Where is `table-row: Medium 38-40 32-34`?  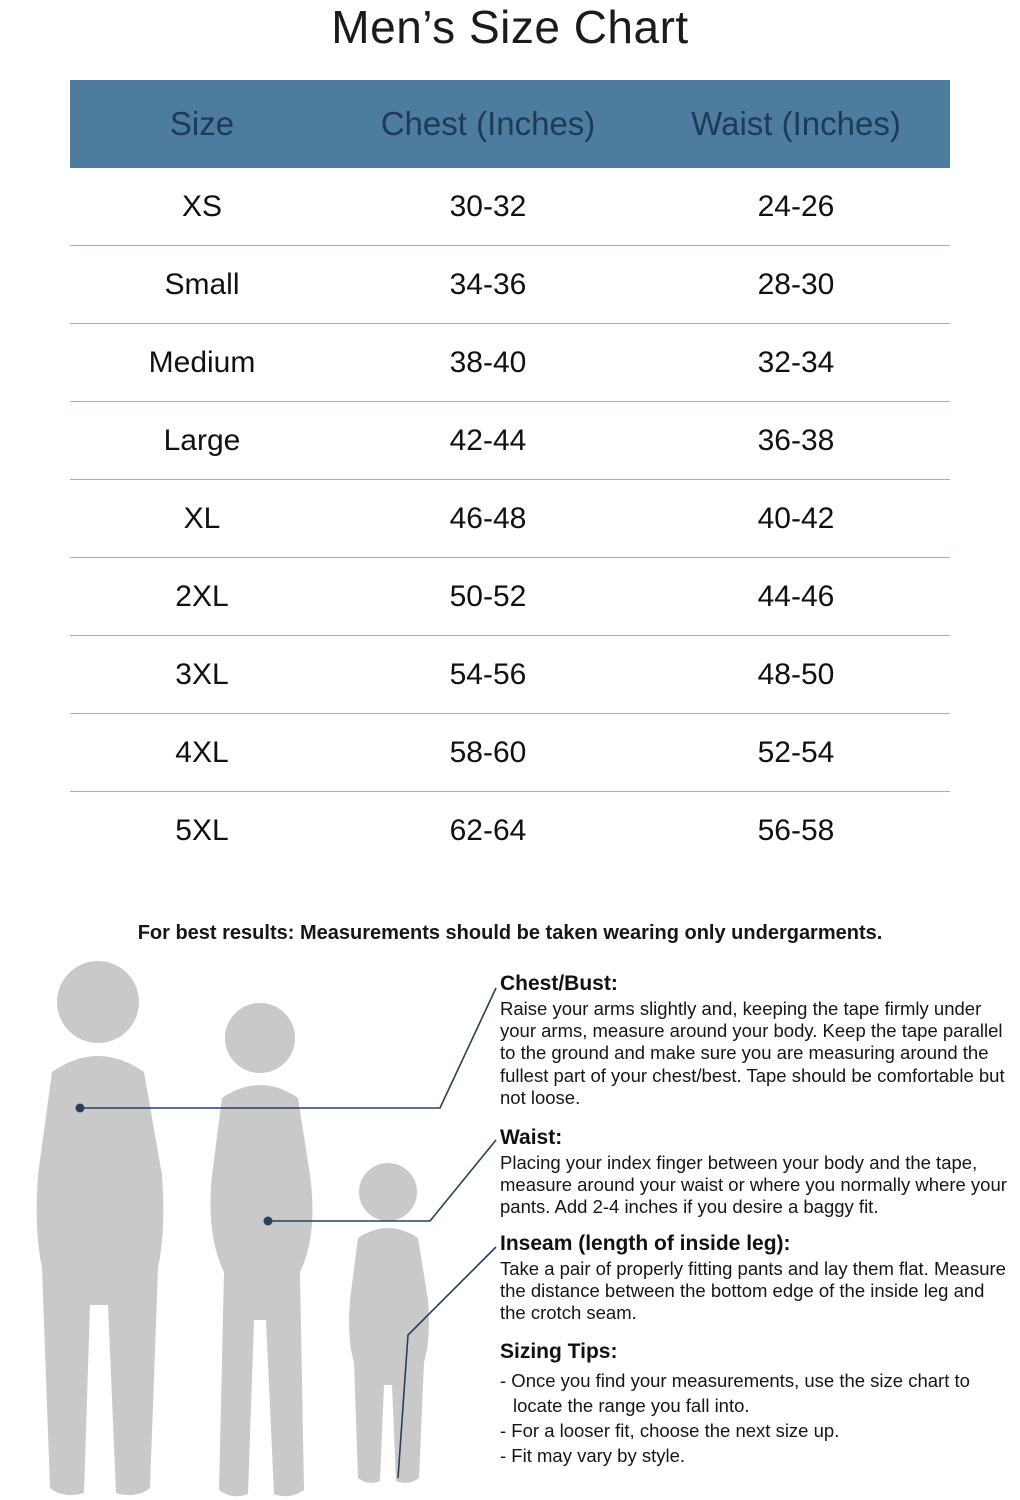
table-row: Medium 38-40 32-34 is located at coordinates (510, 362).